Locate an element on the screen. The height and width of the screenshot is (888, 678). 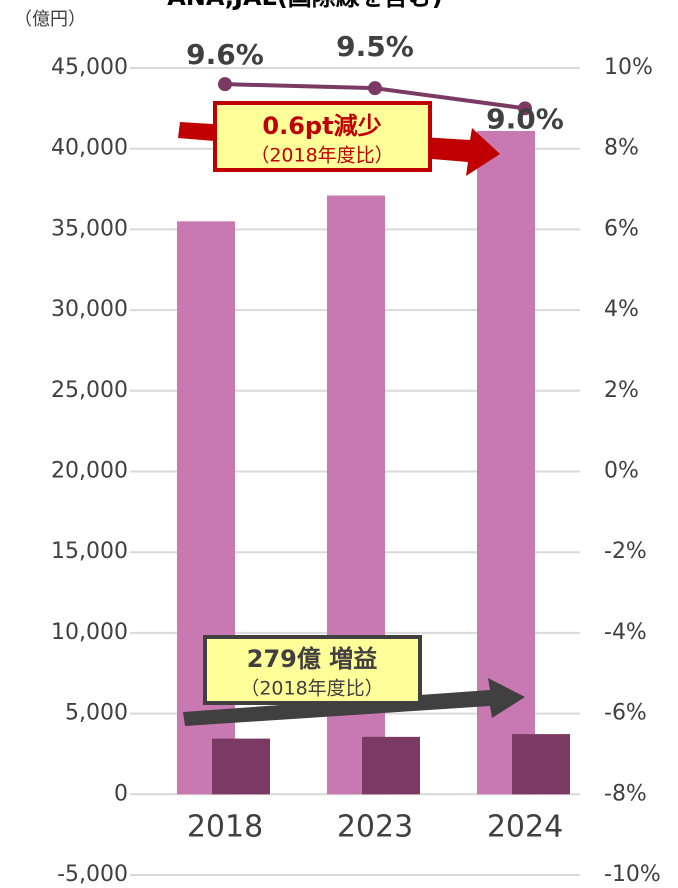
y2-tick-label: -4% is located at coordinates (625, 632).